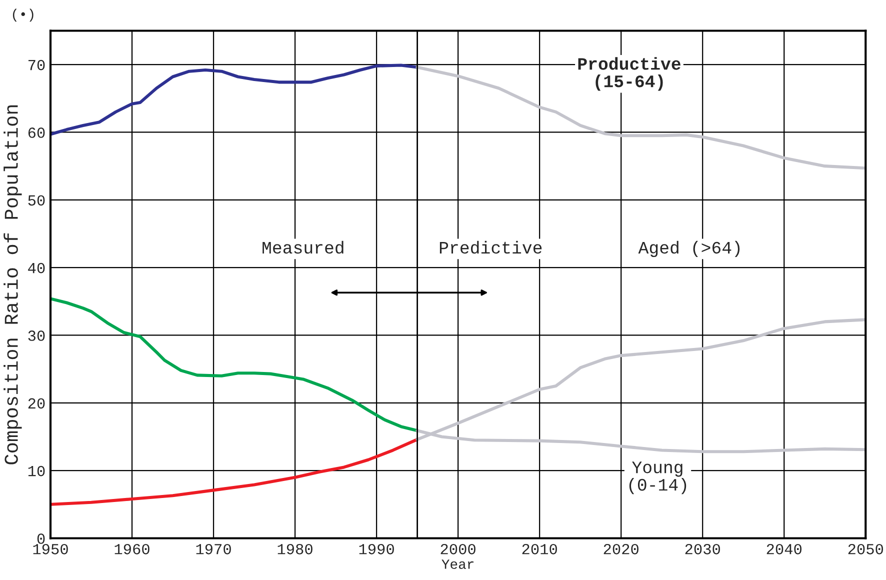 This screenshot has width=886, height=580. What do you see at coordinates (36, 471) in the screenshot?
I see `y-tick-label: 10` at bounding box center [36, 471].